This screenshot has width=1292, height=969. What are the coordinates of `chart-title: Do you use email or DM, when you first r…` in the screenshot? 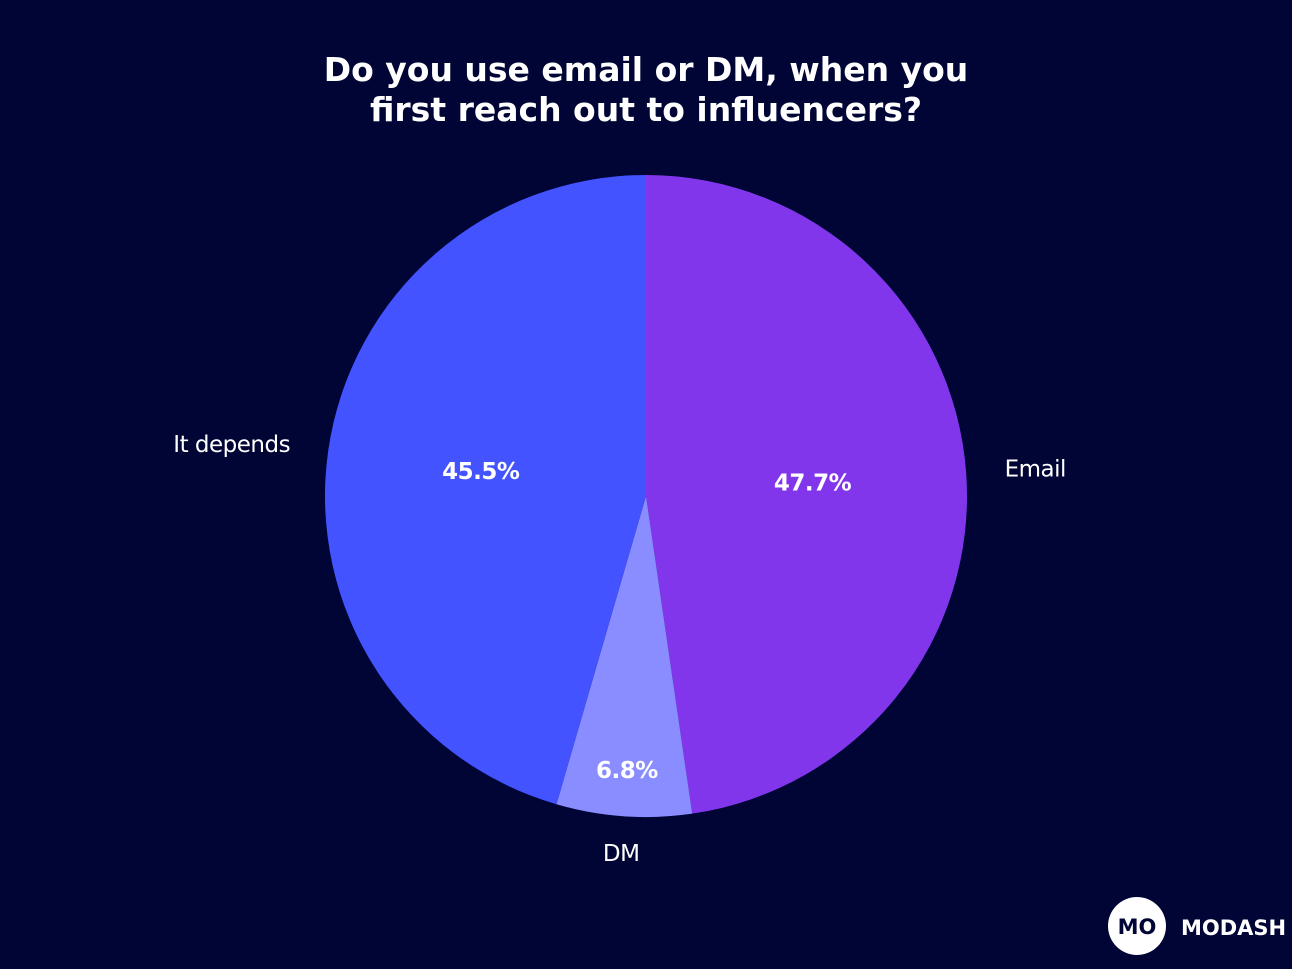 It's located at (646, 89).